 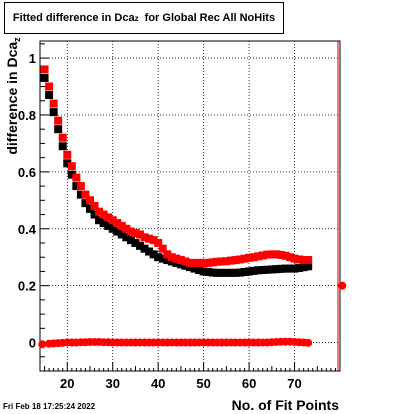 I want to click on title-suffix: for Global Rec All NoHits, so click(x=207, y=18).